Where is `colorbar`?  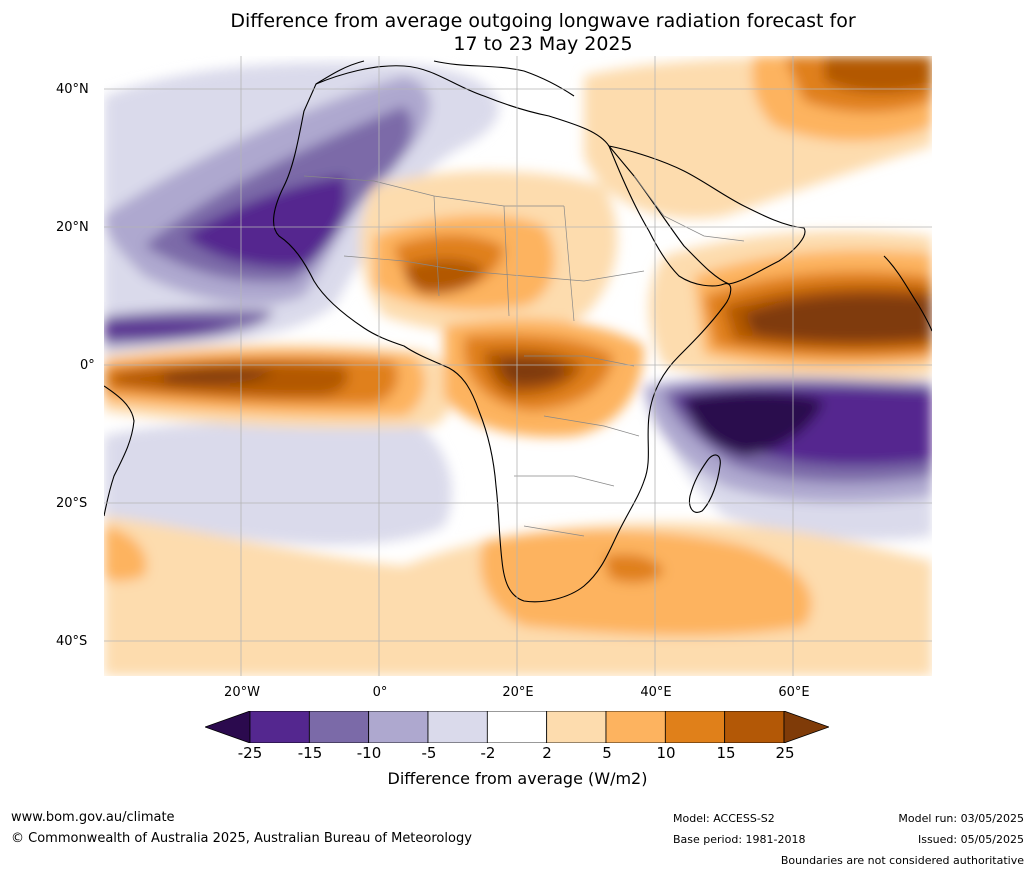 colorbar is located at coordinates (517, 727).